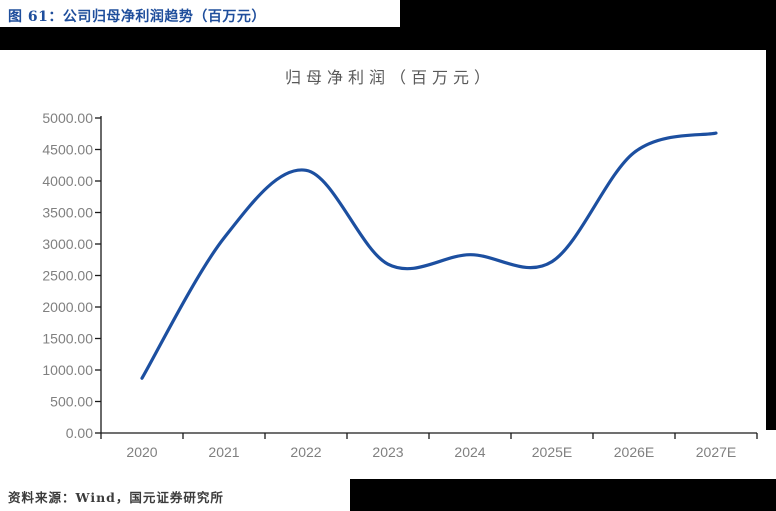 This screenshot has height=511, width=776. Describe the element at coordinates (67, 181) in the screenshot. I see `y-axis-label: 4000.00` at that location.